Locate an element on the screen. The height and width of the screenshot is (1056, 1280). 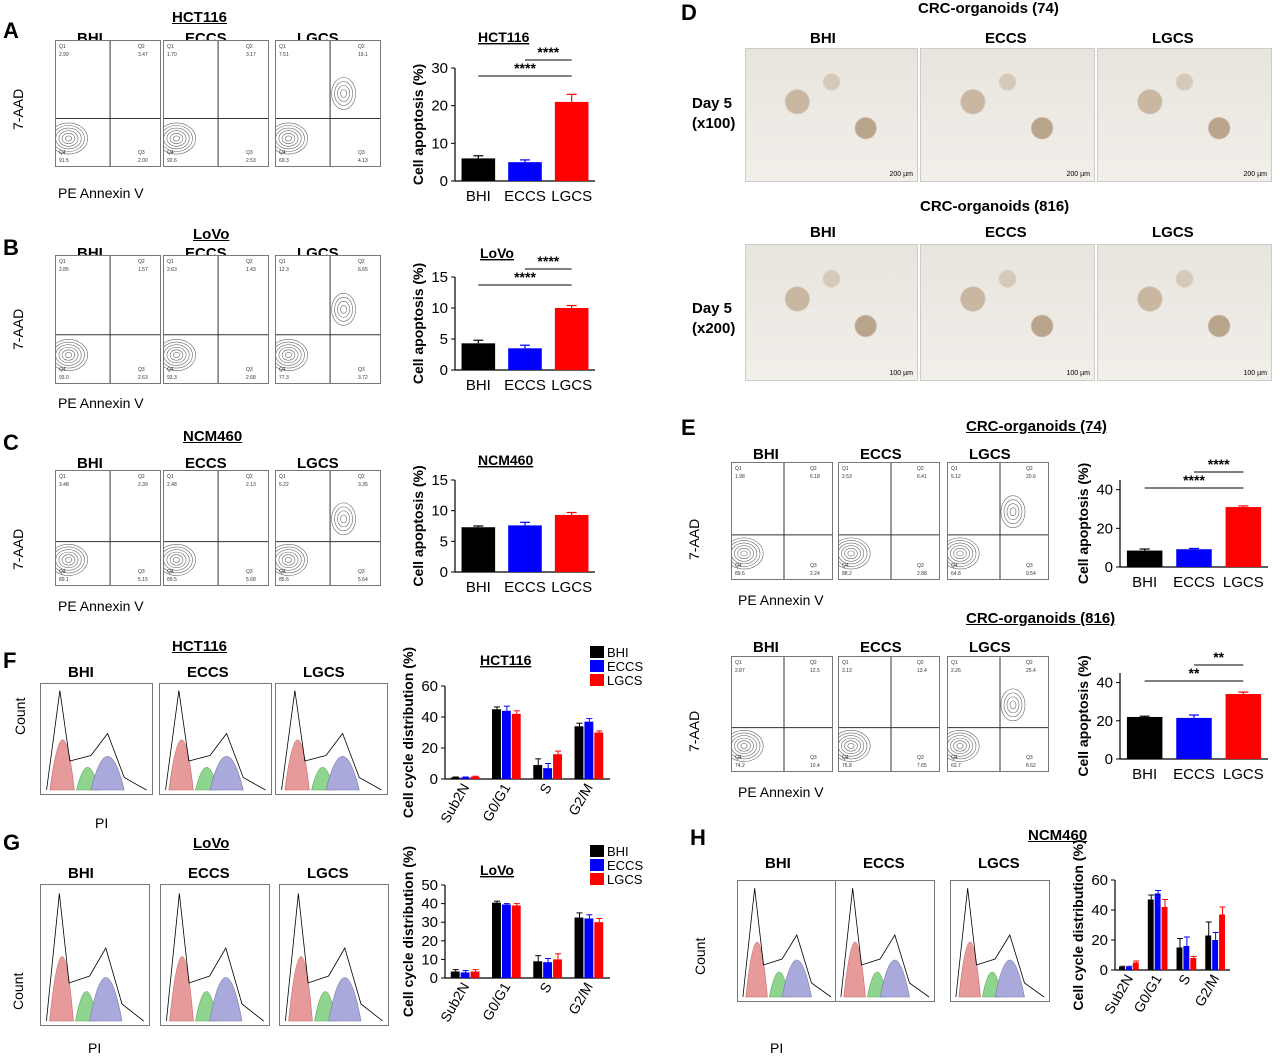
mag-label-x100: (x100) is located at coordinates (714, 123).